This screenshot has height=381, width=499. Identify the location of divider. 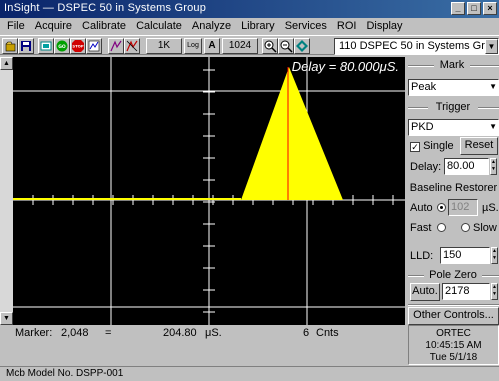
(453, 305).